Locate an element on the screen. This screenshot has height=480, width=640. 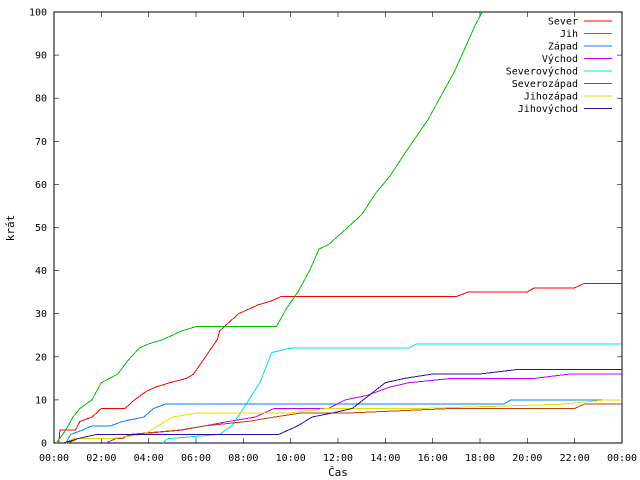
legend-label: Východ is located at coordinates (560, 59).